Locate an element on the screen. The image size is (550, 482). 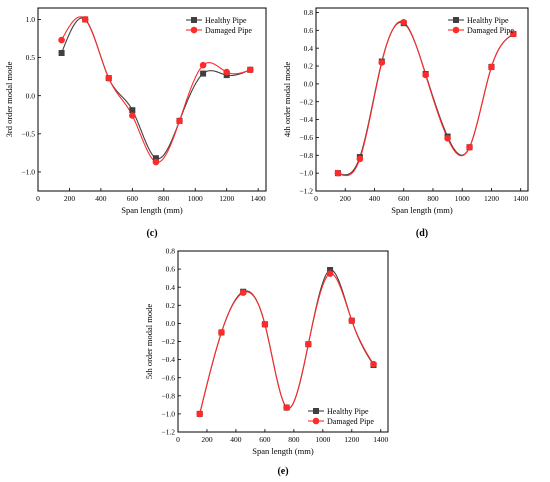
panel-label: (d) is located at coordinates (422, 233).